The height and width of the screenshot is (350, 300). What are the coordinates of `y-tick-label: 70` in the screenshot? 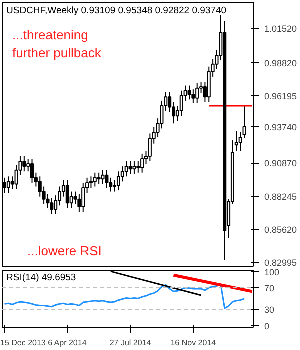 It's located at (269, 288).